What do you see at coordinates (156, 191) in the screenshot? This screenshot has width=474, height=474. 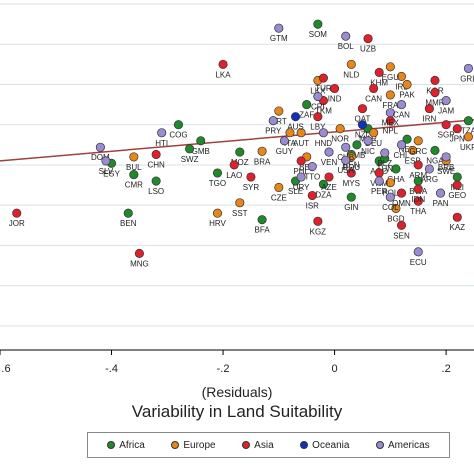 I see `point-label-lso: LSO` at bounding box center [156, 191].